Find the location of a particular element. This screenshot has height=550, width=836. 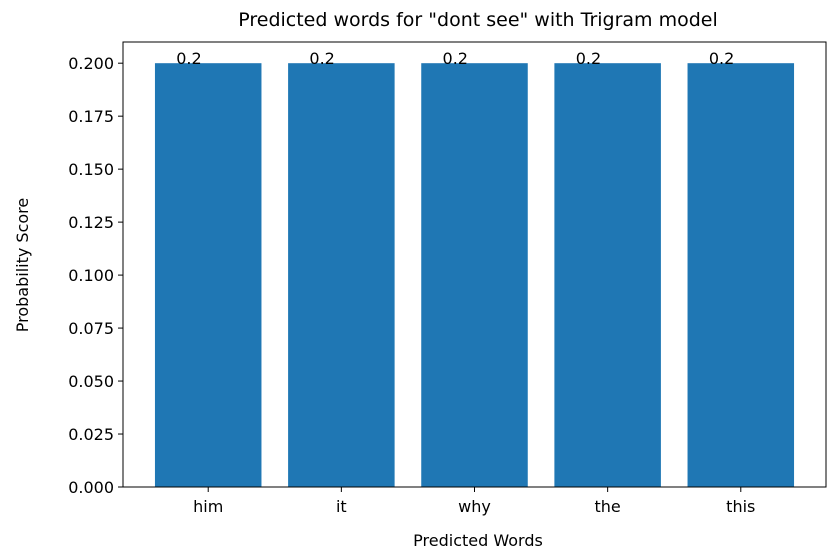

y-tick-label: 0.200 is located at coordinates (91, 63).